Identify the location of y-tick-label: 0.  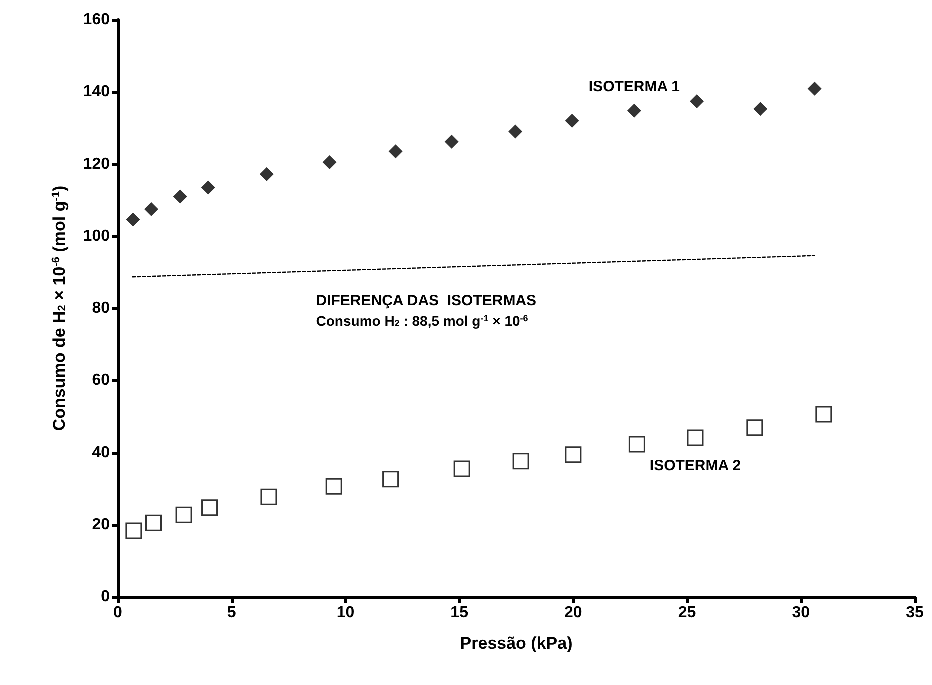
(105, 597).